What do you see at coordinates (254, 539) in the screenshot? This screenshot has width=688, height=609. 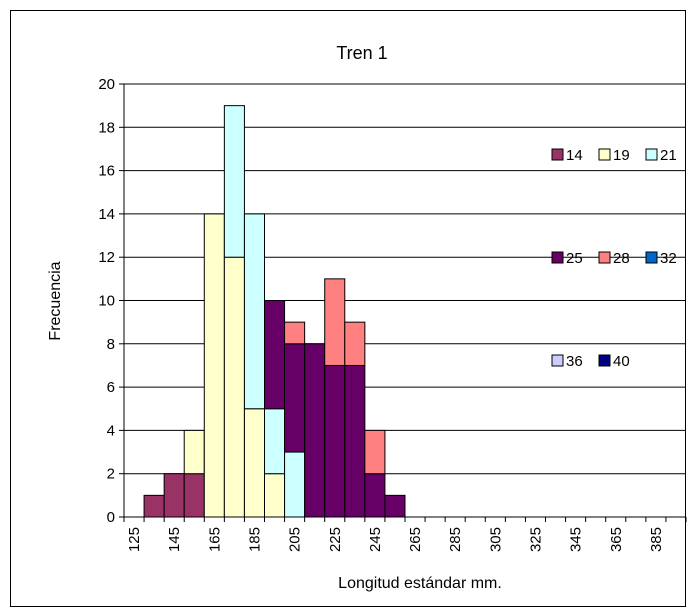 I see `x-tick-label: 185` at bounding box center [254, 539].